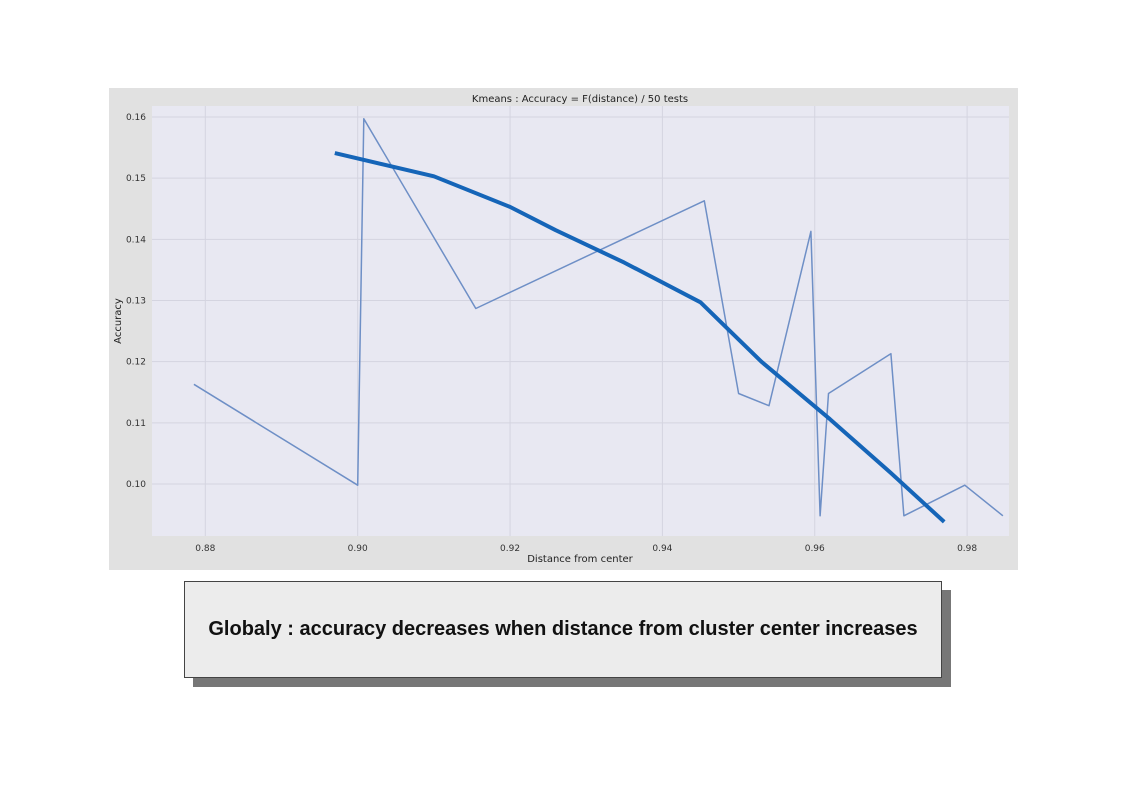  Describe the element at coordinates (580, 559) in the screenshot. I see `x-axis-title: Distance from center` at that location.